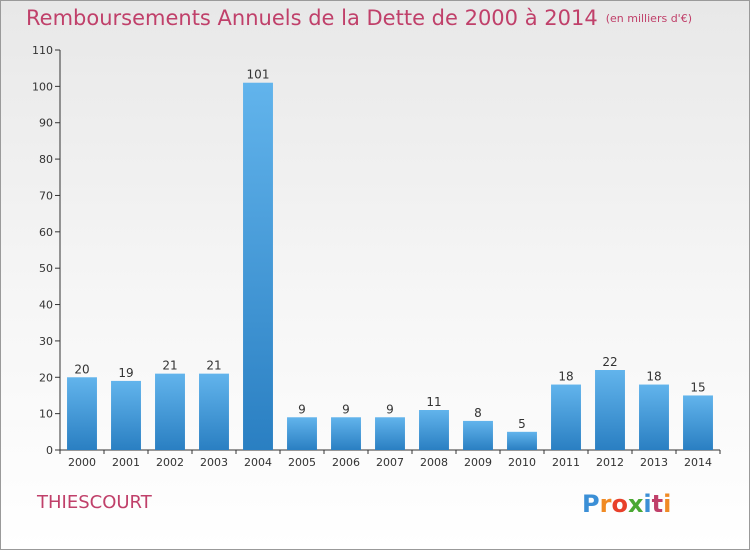 Image resolution: width=750 pixels, height=550 pixels. Describe the element at coordinates (42, 86) in the screenshot. I see `y-tick-label: 100` at that location.